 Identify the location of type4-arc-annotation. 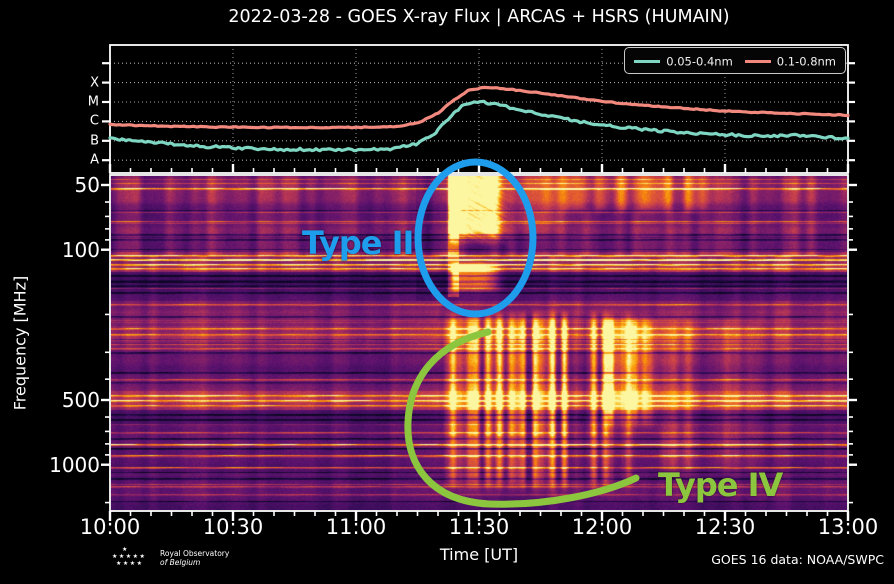
(522, 418).